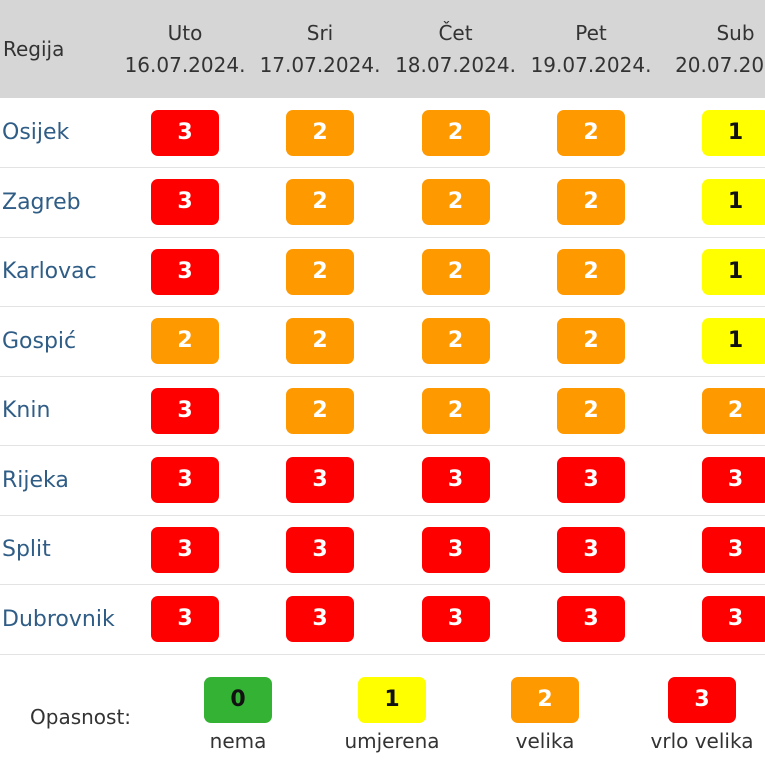 The image size is (765, 765). What do you see at coordinates (382, 133) in the screenshot?
I see `table-row: Osijek 3 2 2 2 1` at bounding box center [382, 133].